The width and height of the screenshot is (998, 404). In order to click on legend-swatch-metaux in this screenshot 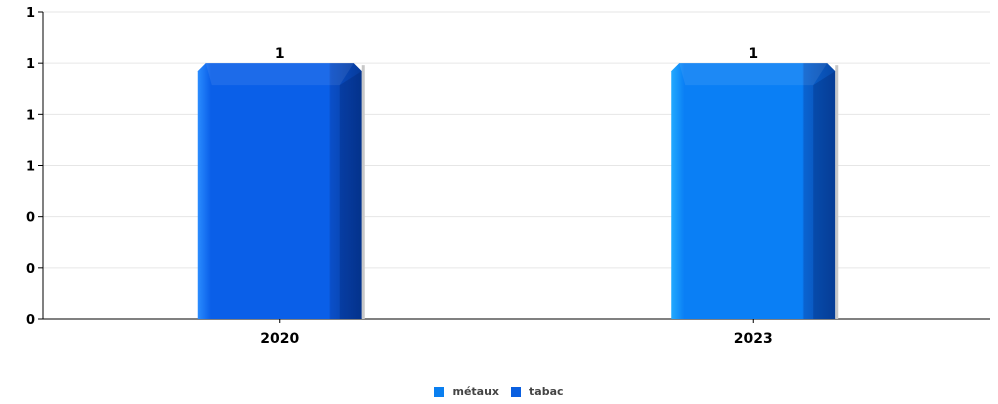, I will do `click(439, 391)`.